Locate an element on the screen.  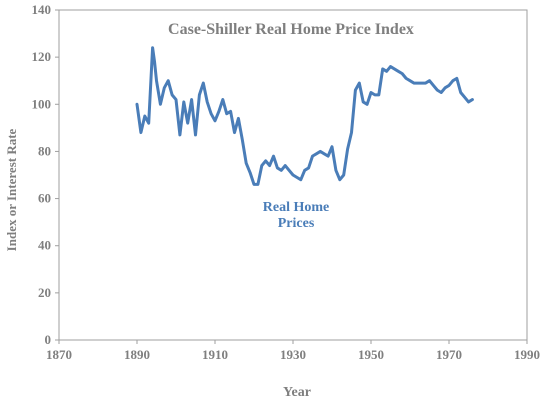
y-tick-label: 60 is located at coordinates (44, 198).